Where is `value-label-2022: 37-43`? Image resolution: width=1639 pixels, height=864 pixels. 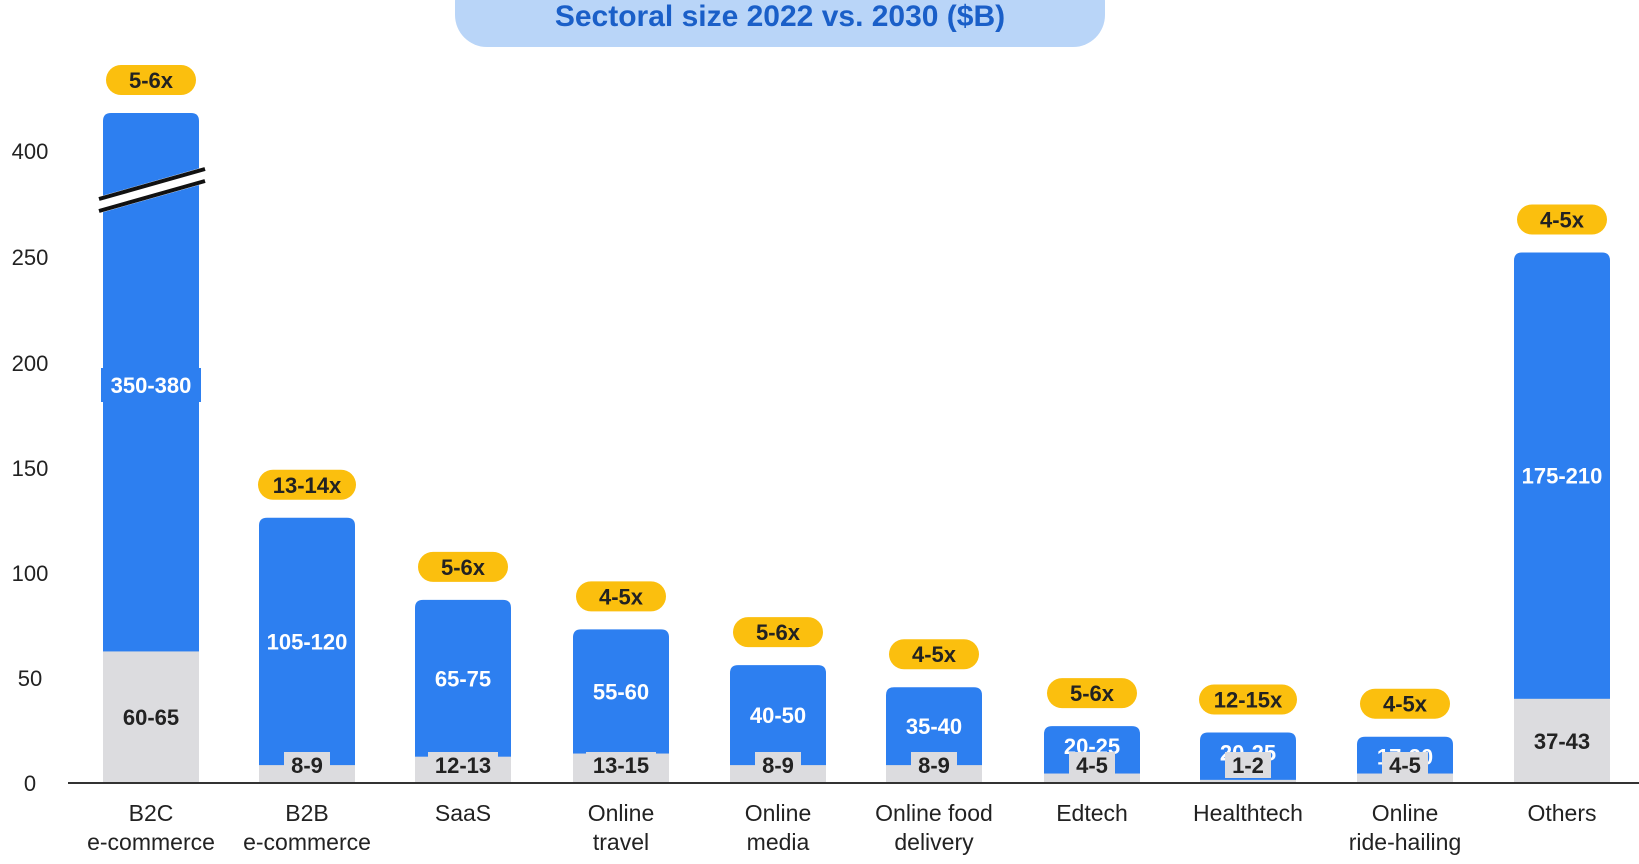
value-label-2022: 37-43 is located at coordinates (1562, 741).